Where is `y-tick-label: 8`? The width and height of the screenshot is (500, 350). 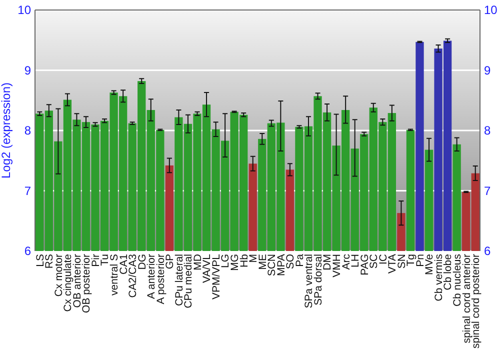 y-tick-label: 8 is located at coordinates (28, 131).